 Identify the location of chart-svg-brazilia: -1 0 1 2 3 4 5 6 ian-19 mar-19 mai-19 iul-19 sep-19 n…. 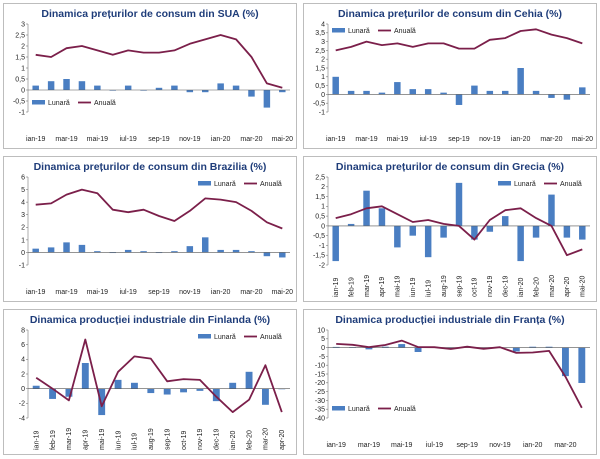
(156, 235).